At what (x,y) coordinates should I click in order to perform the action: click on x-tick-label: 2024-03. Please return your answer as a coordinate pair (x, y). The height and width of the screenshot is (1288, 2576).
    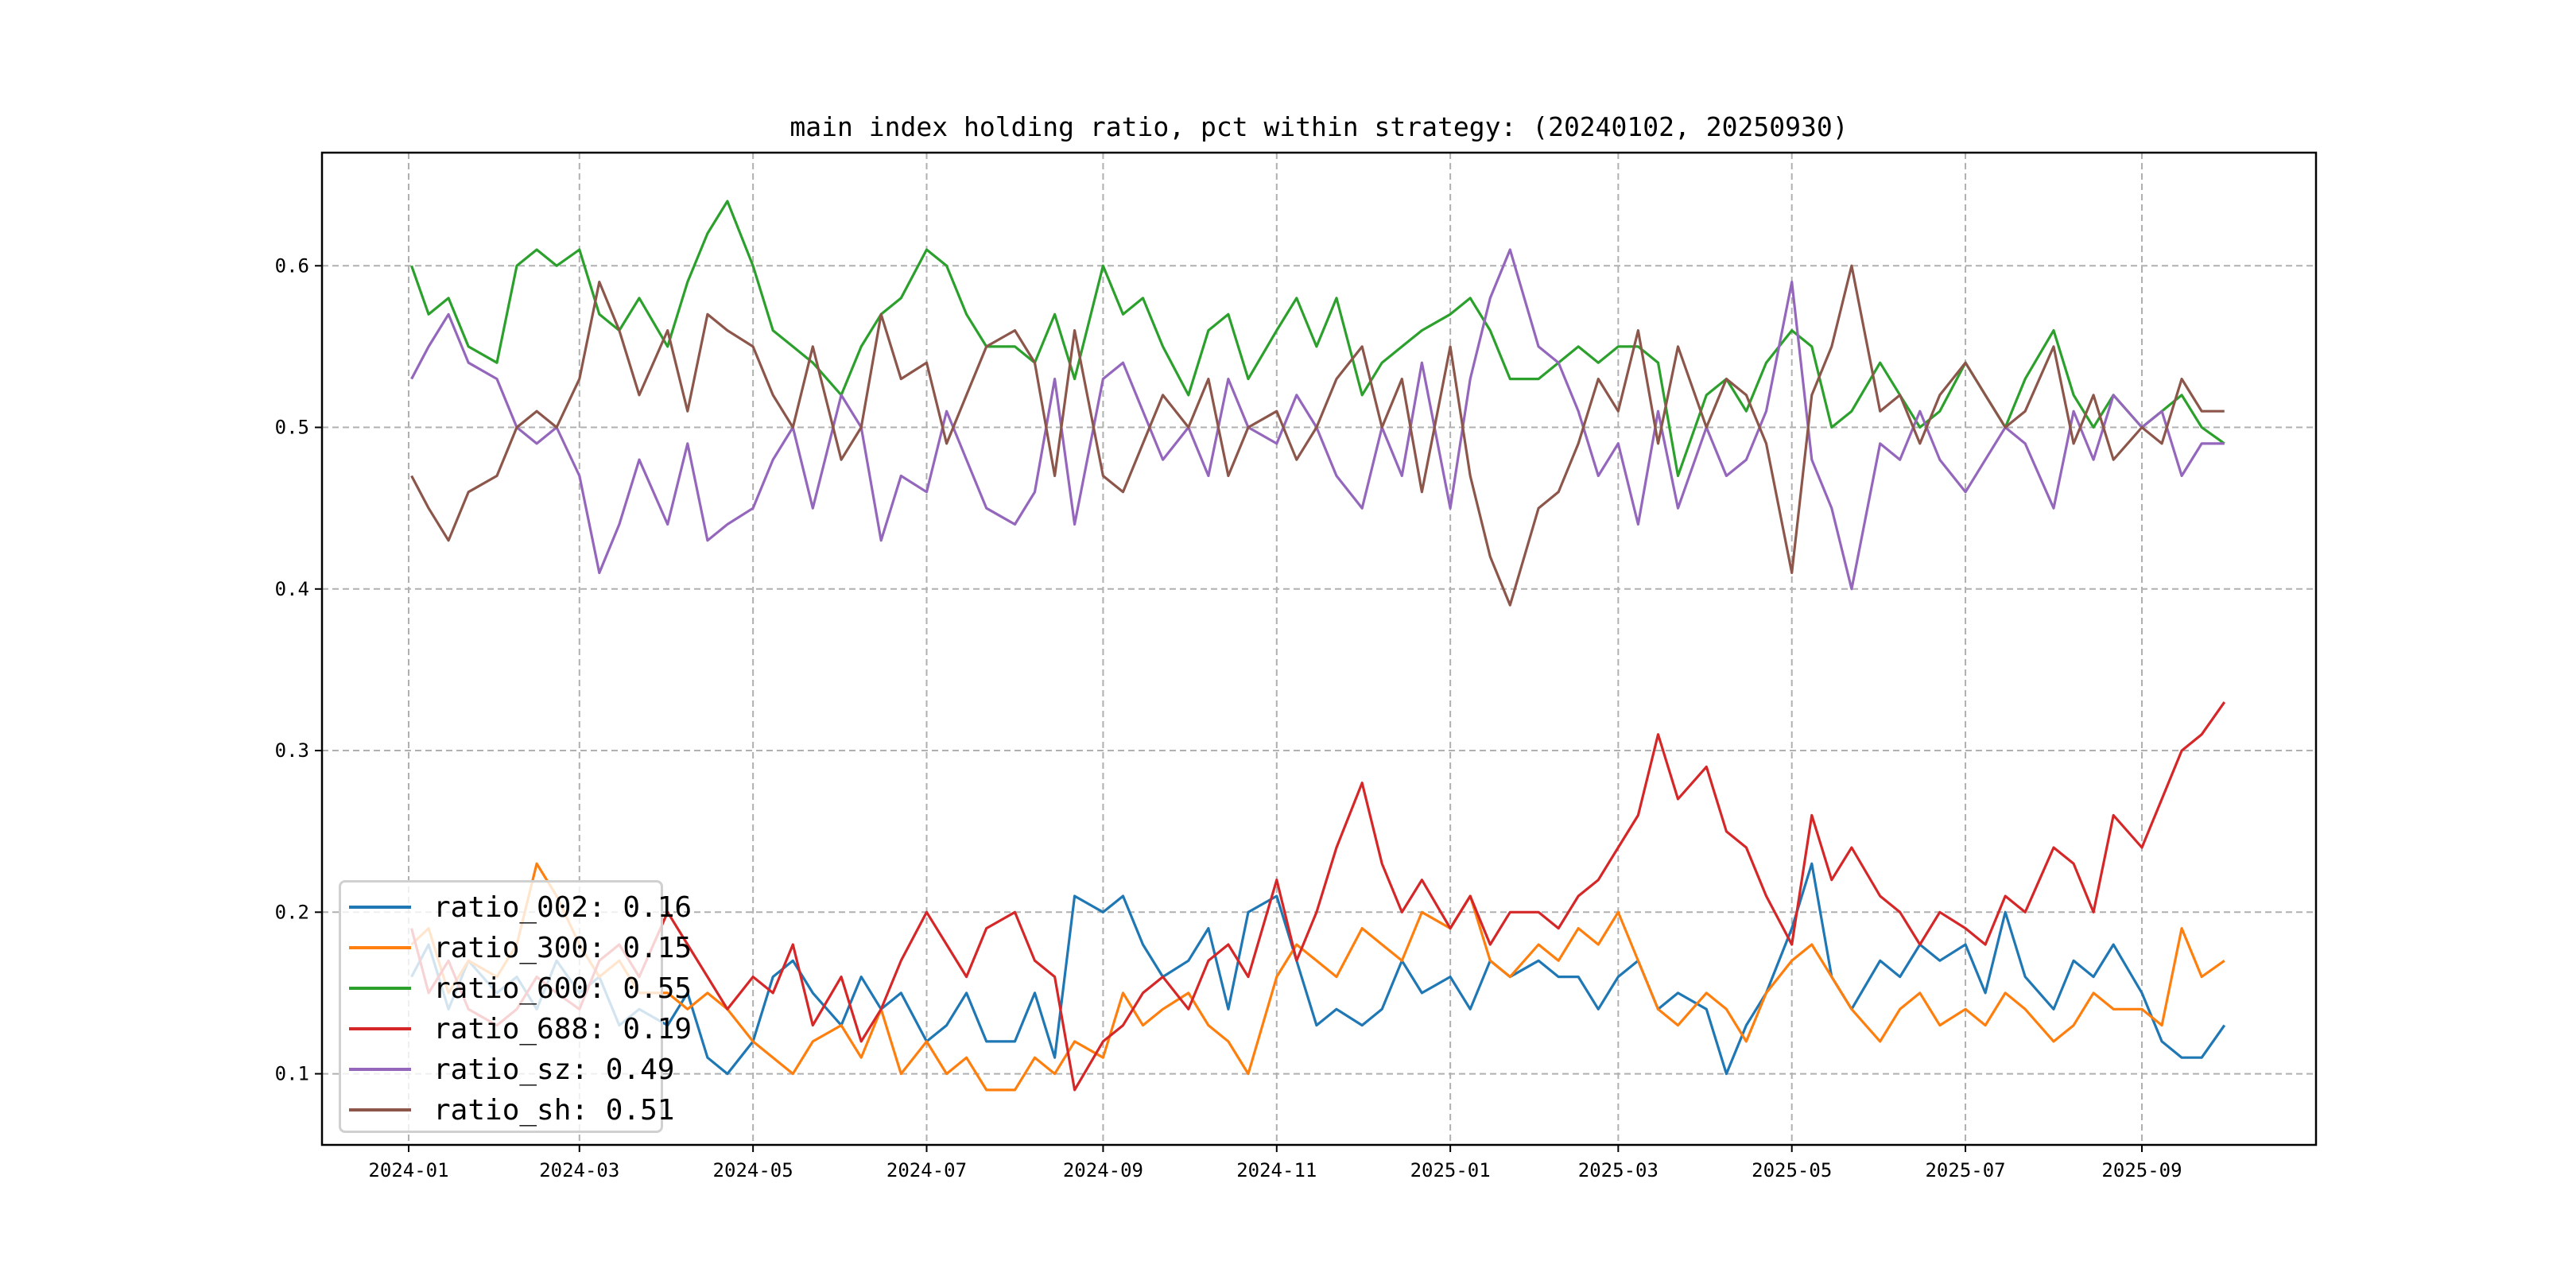
    Looking at the image, I should click on (579, 1170).